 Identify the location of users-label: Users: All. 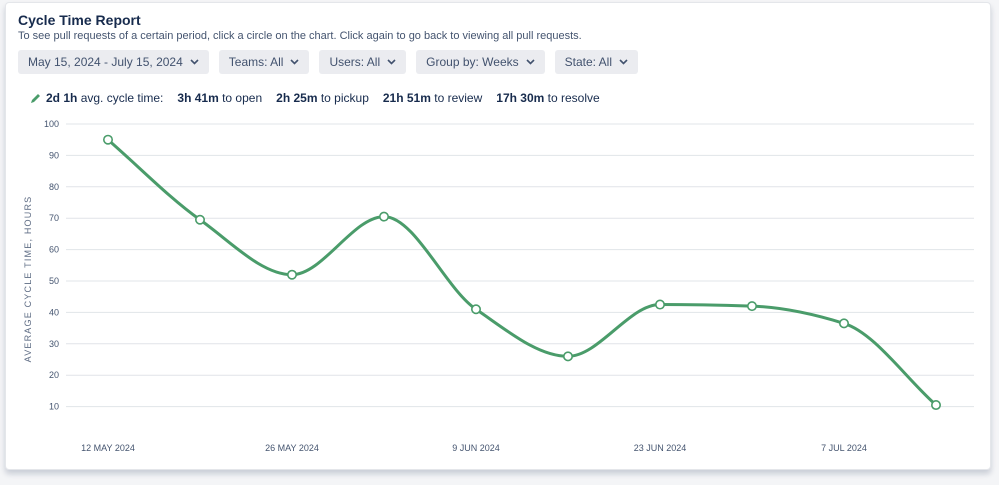
(355, 62).